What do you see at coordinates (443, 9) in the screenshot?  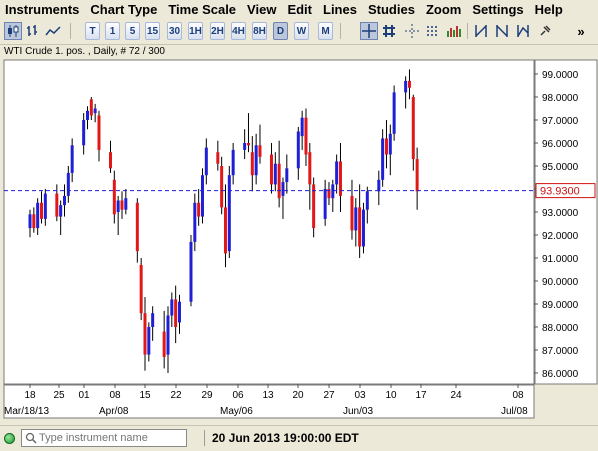 I see `menu-zoom: Zoom` at bounding box center [443, 9].